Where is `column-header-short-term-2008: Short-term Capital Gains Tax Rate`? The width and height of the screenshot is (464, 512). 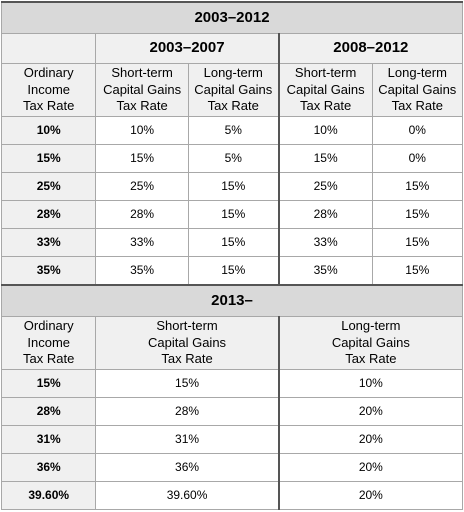
column-header-short-term-2008: Short-term Capital Gains Tax Rate is located at coordinates (325, 90).